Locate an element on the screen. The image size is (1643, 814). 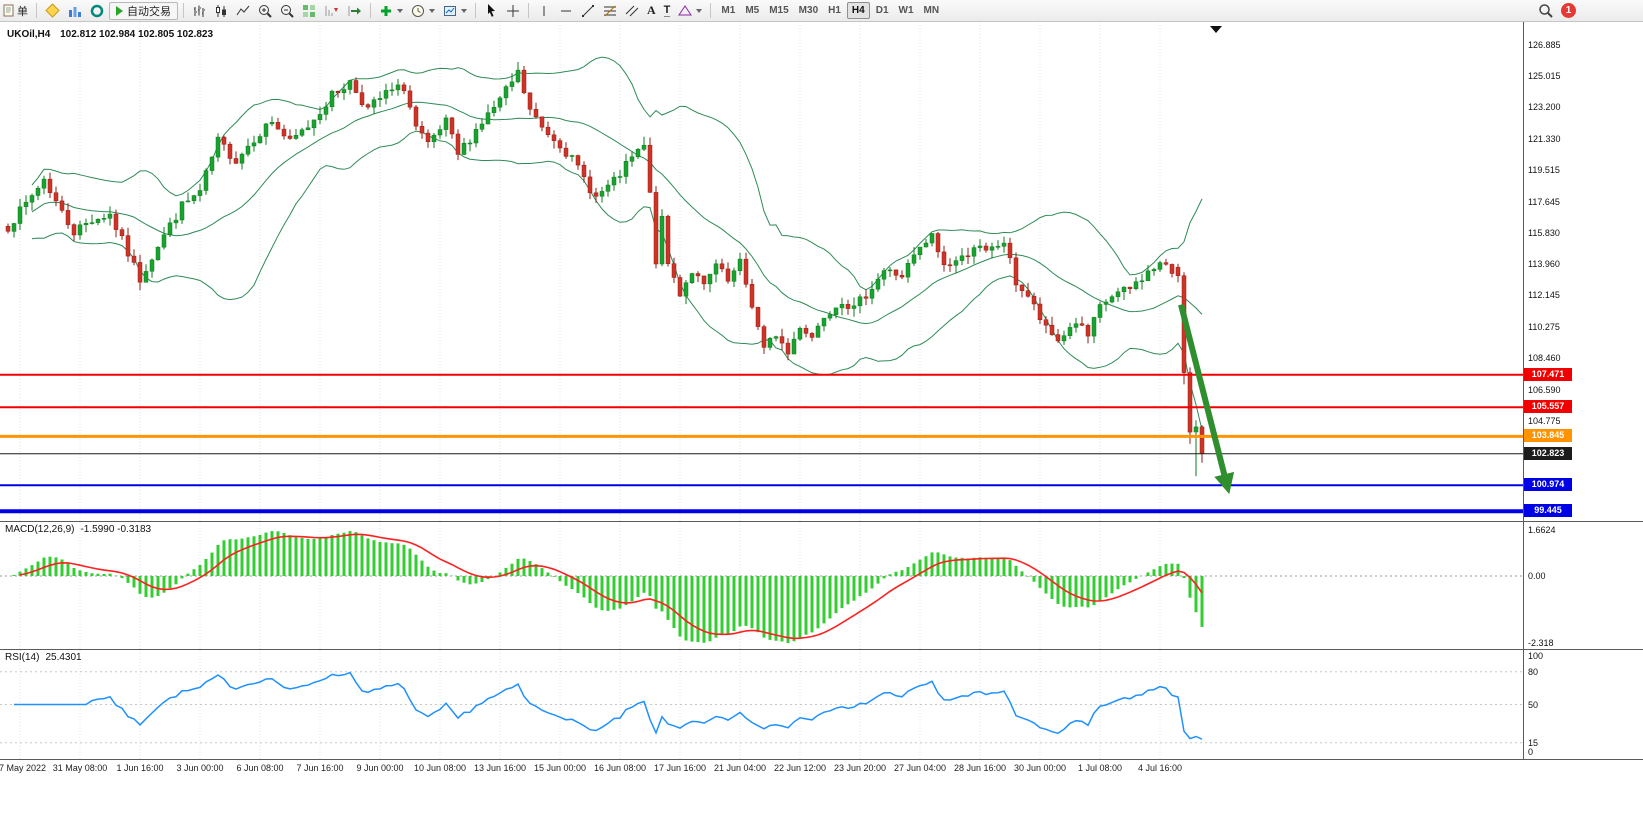
zoom-out-button is located at coordinates (287, 11).